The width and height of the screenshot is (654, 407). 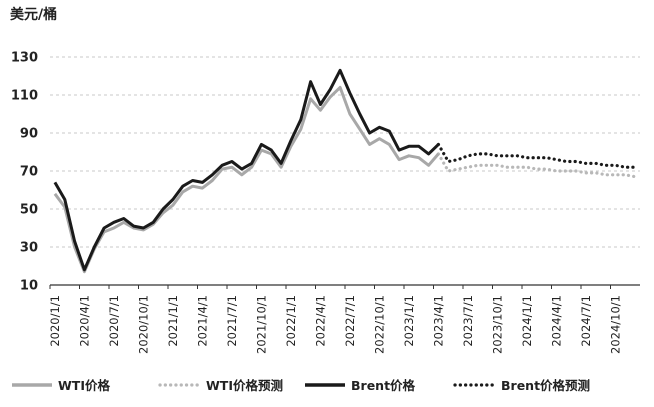 I want to click on x-tick-label: 2024/7/1, so click(x=586, y=321).